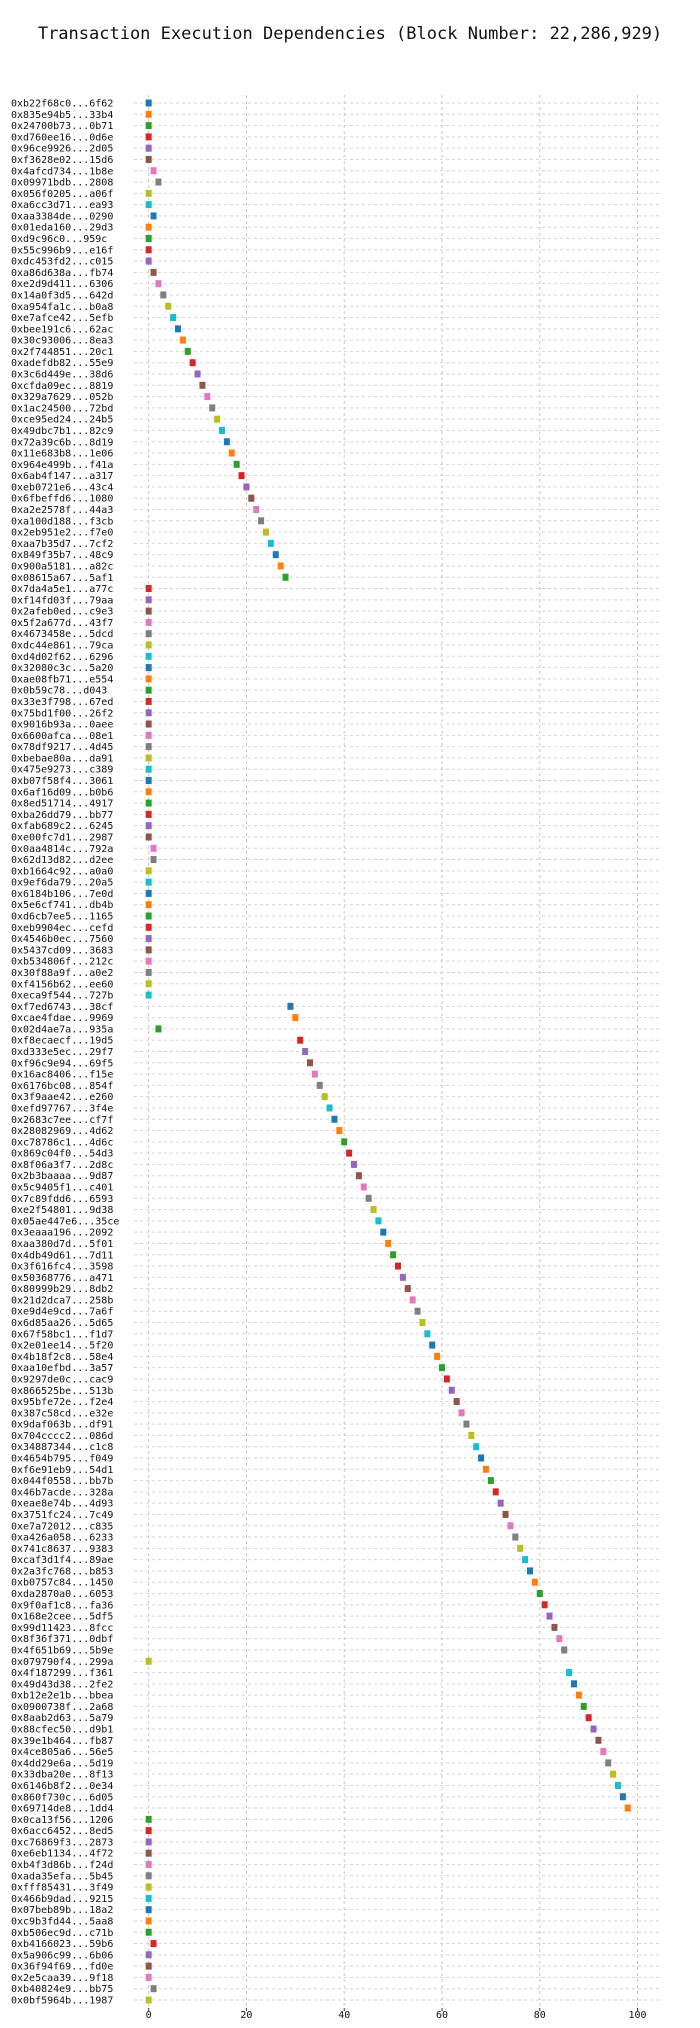  I want to click on tx-hash-label: 0x9ef6da79...20a5, so click(62, 883).